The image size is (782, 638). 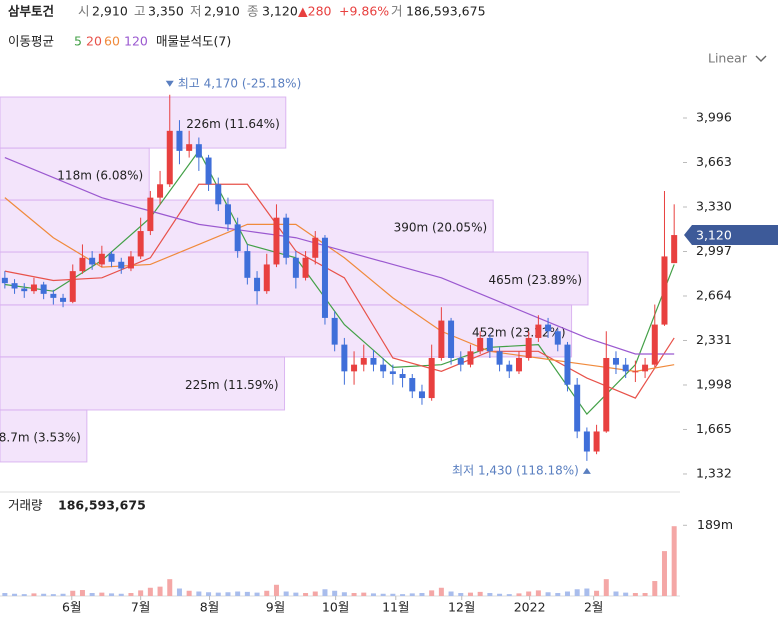 What do you see at coordinates (222, 11) in the screenshot?
I see `low-value: 2,910` at bounding box center [222, 11].